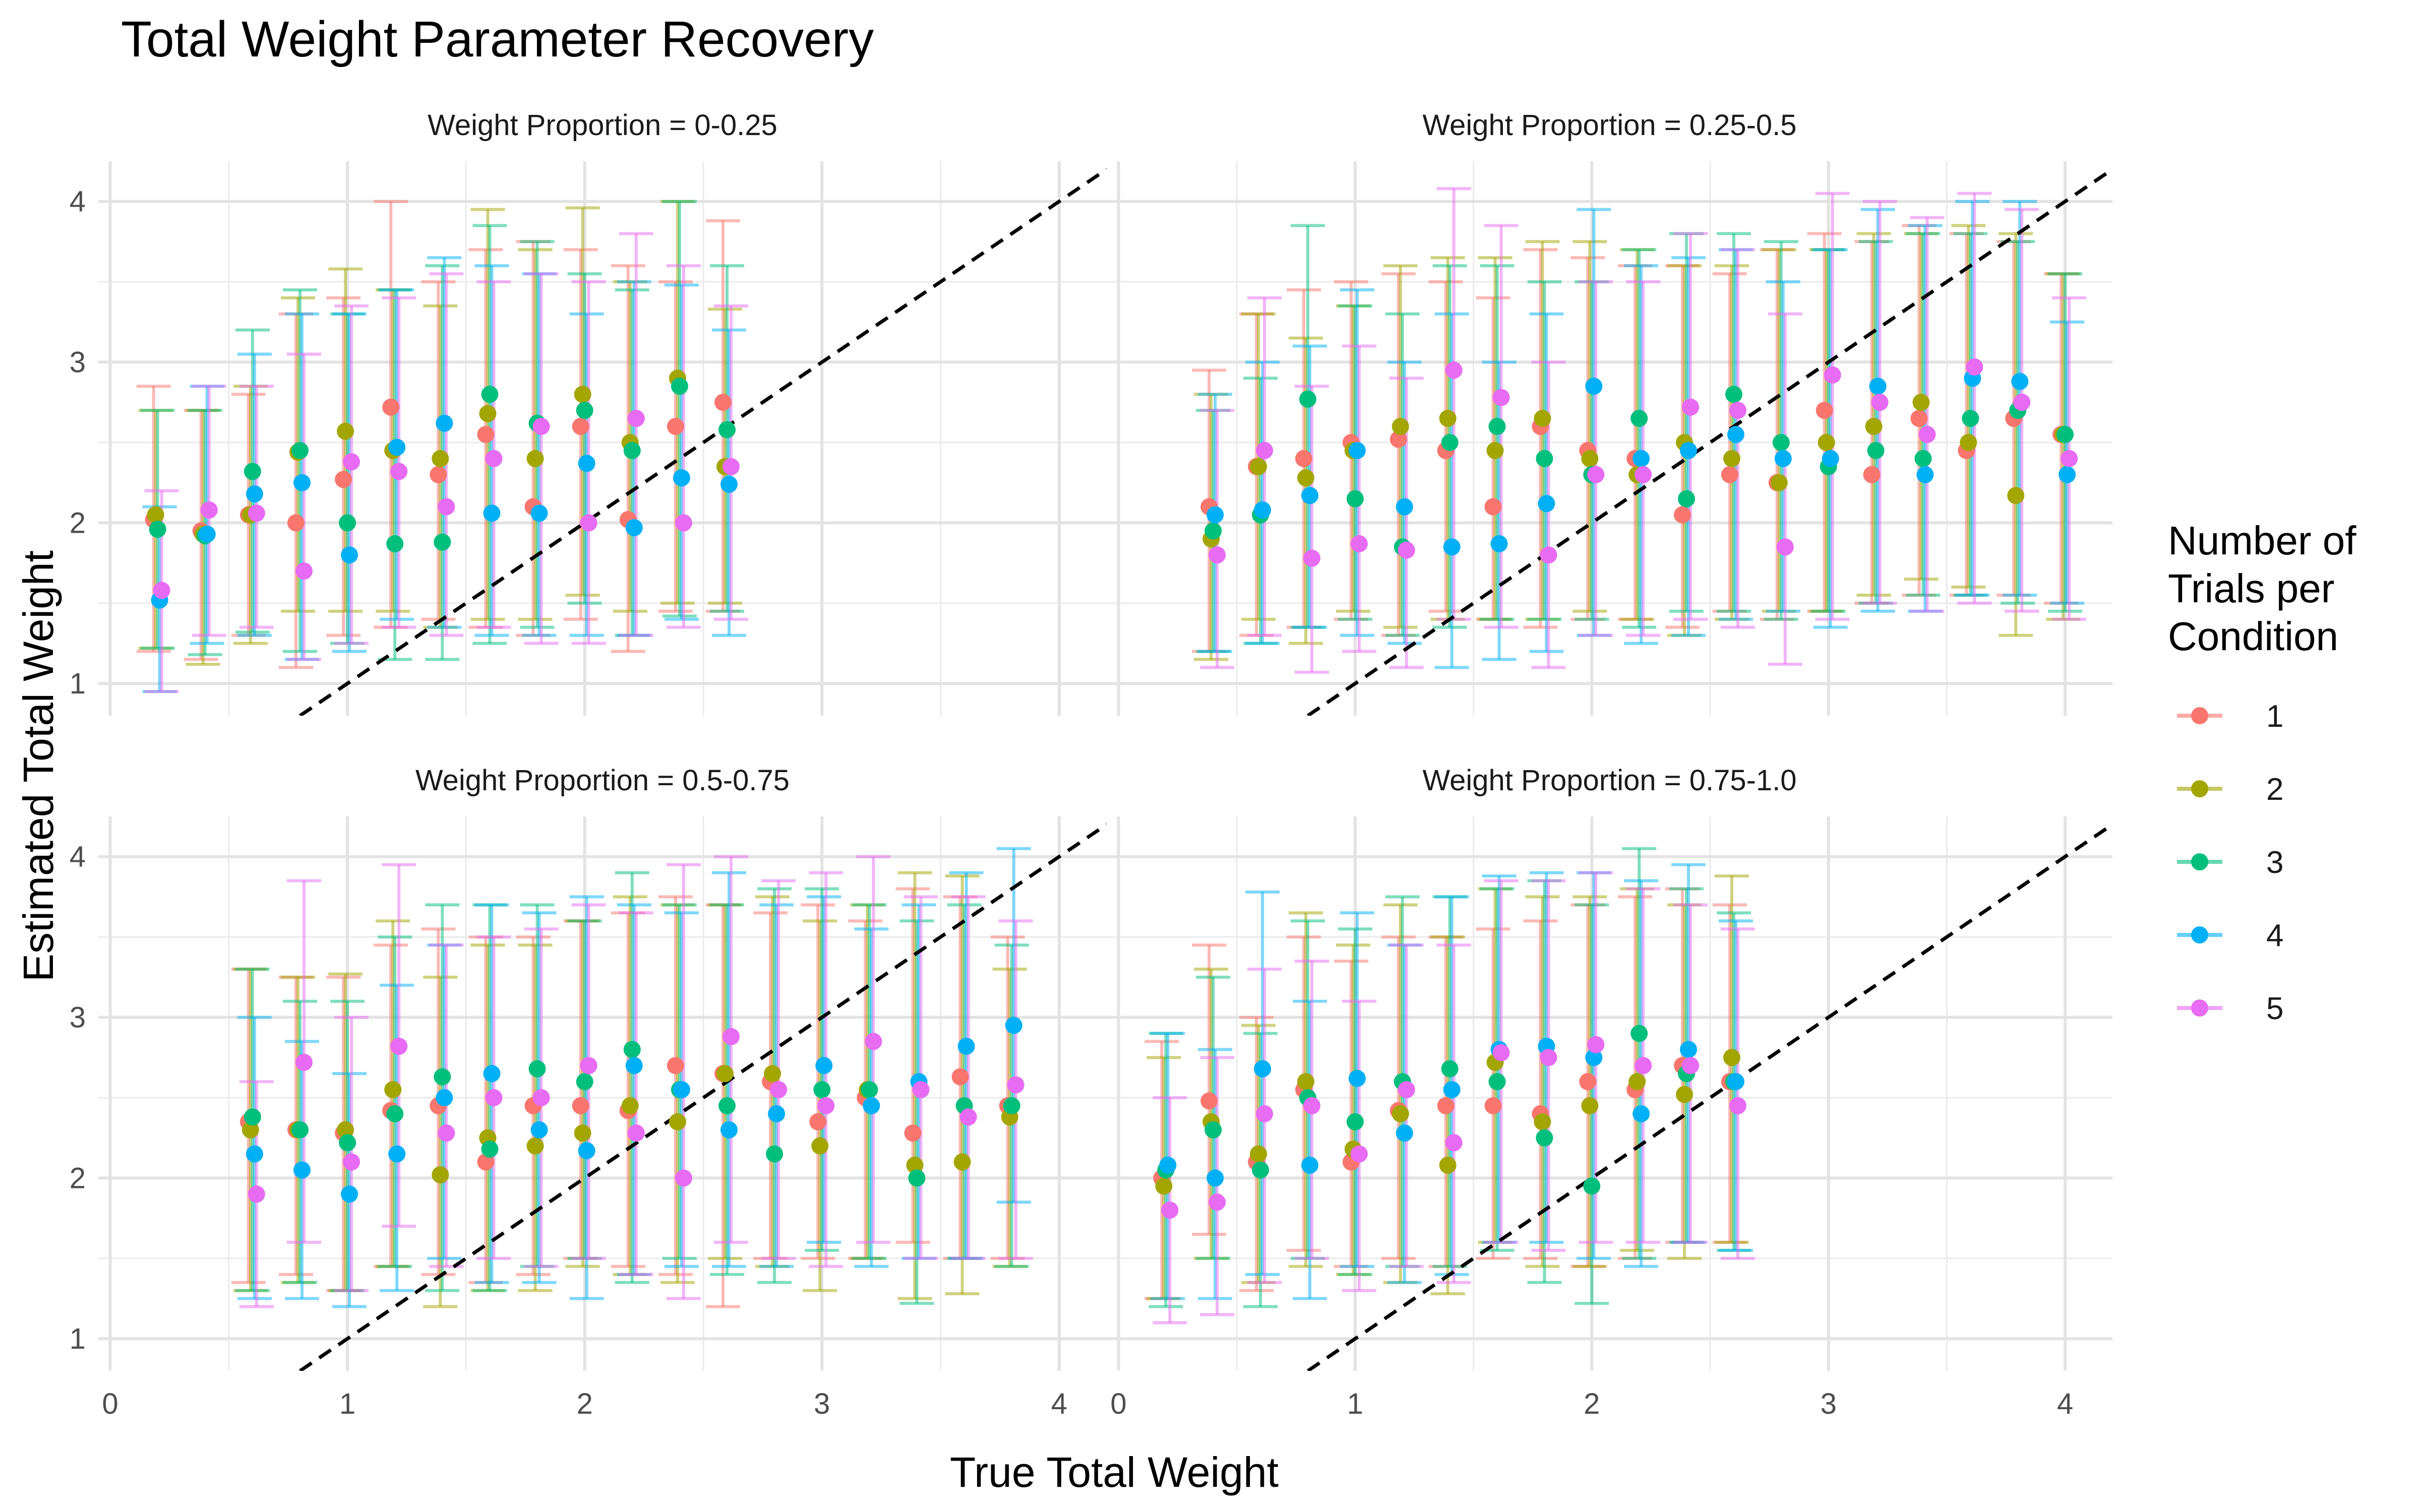 The image size is (2420, 1512). Describe the element at coordinates (78, 1178) in the screenshot. I see `y-tick-label: 2` at that location.